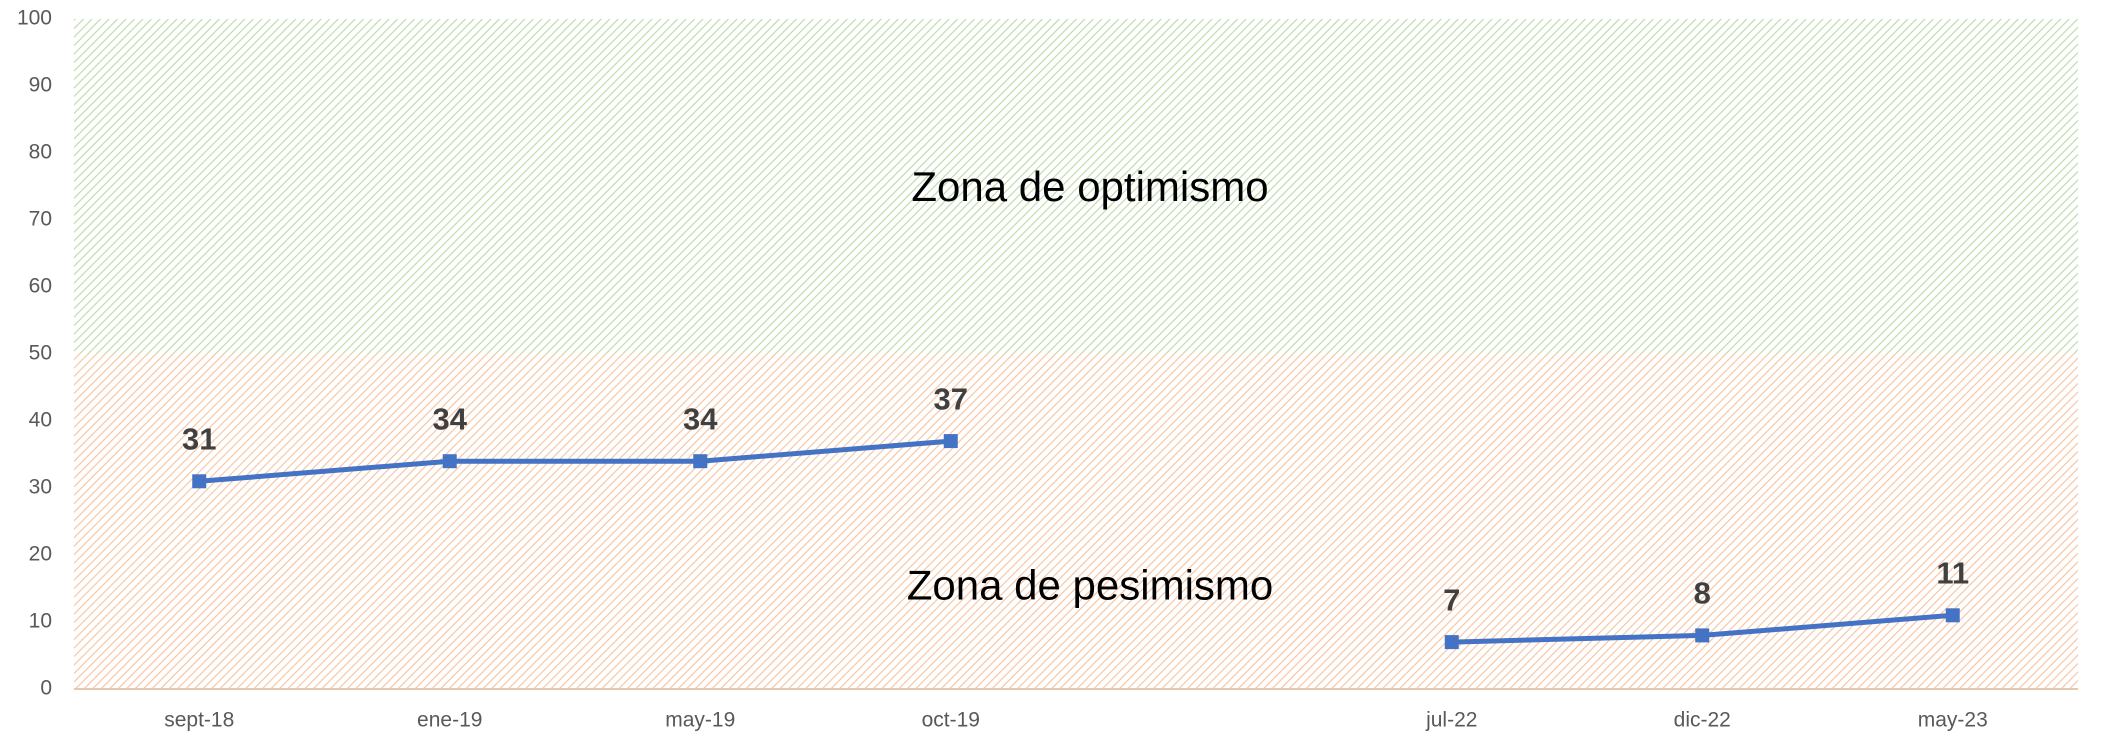  I want to click on data-label: 8, so click(1702, 593).